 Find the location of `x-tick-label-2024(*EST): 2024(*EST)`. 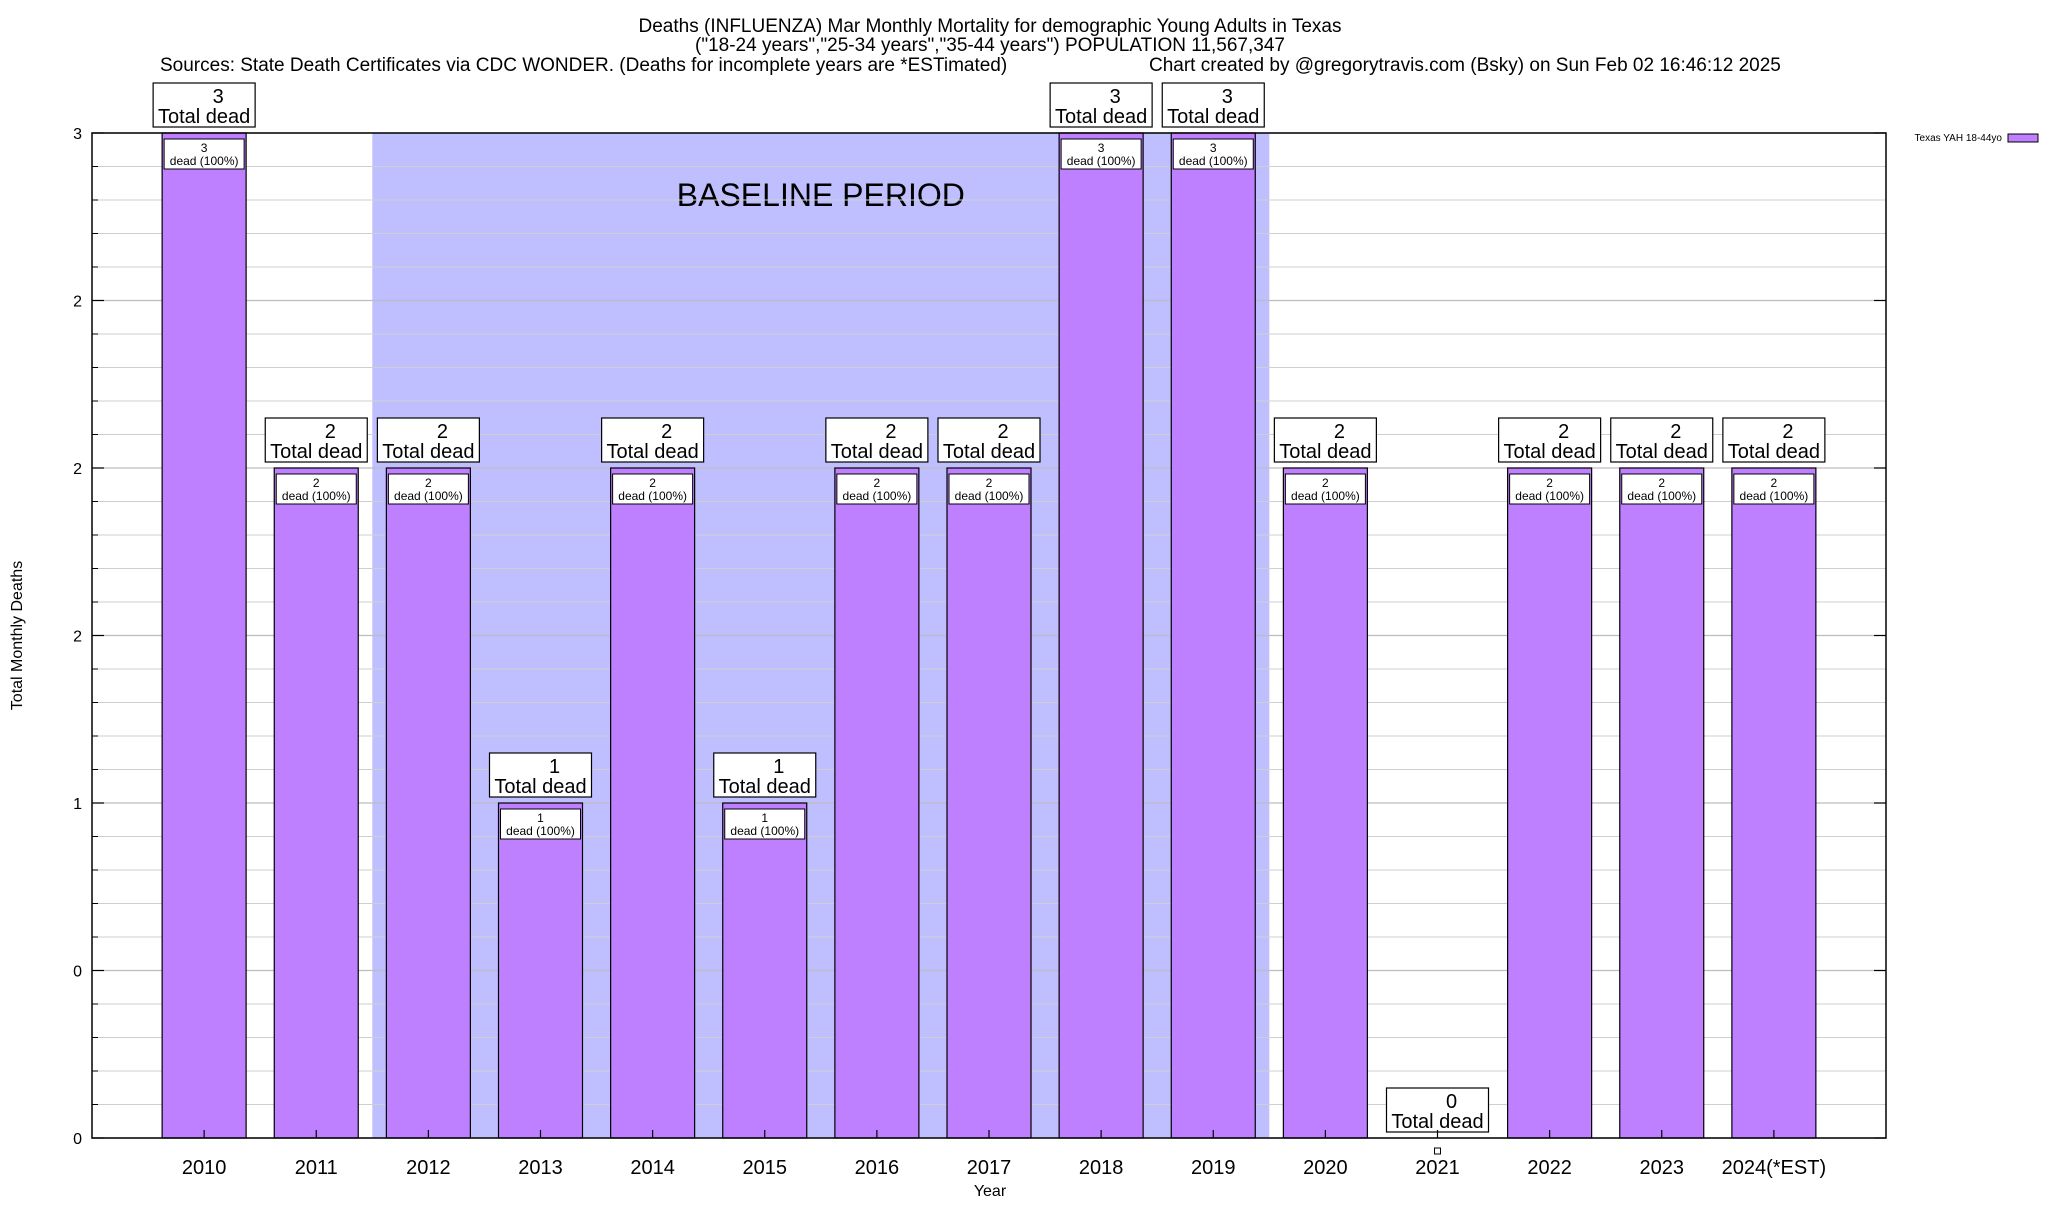

x-tick-label-2024(*EST): 2024(*EST) is located at coordinates (1774, 1168).